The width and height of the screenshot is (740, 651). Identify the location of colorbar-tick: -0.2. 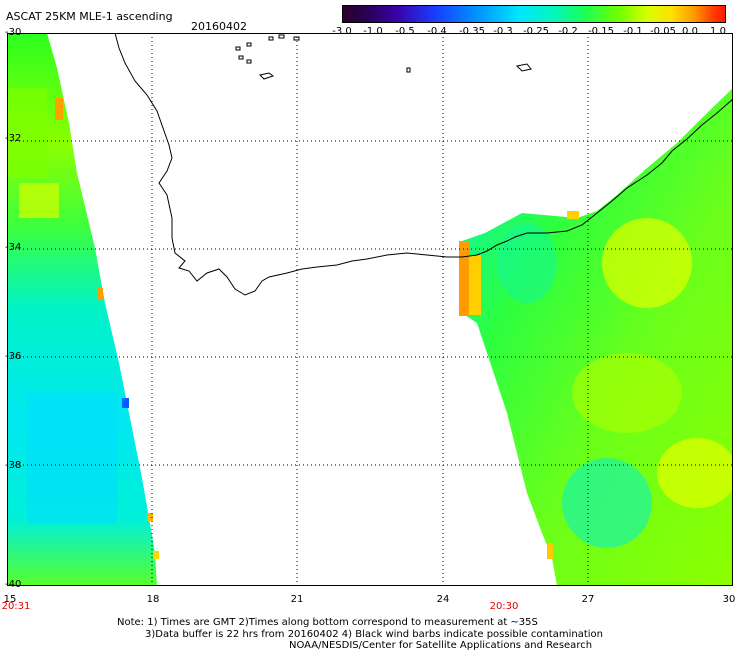
(568, 31).